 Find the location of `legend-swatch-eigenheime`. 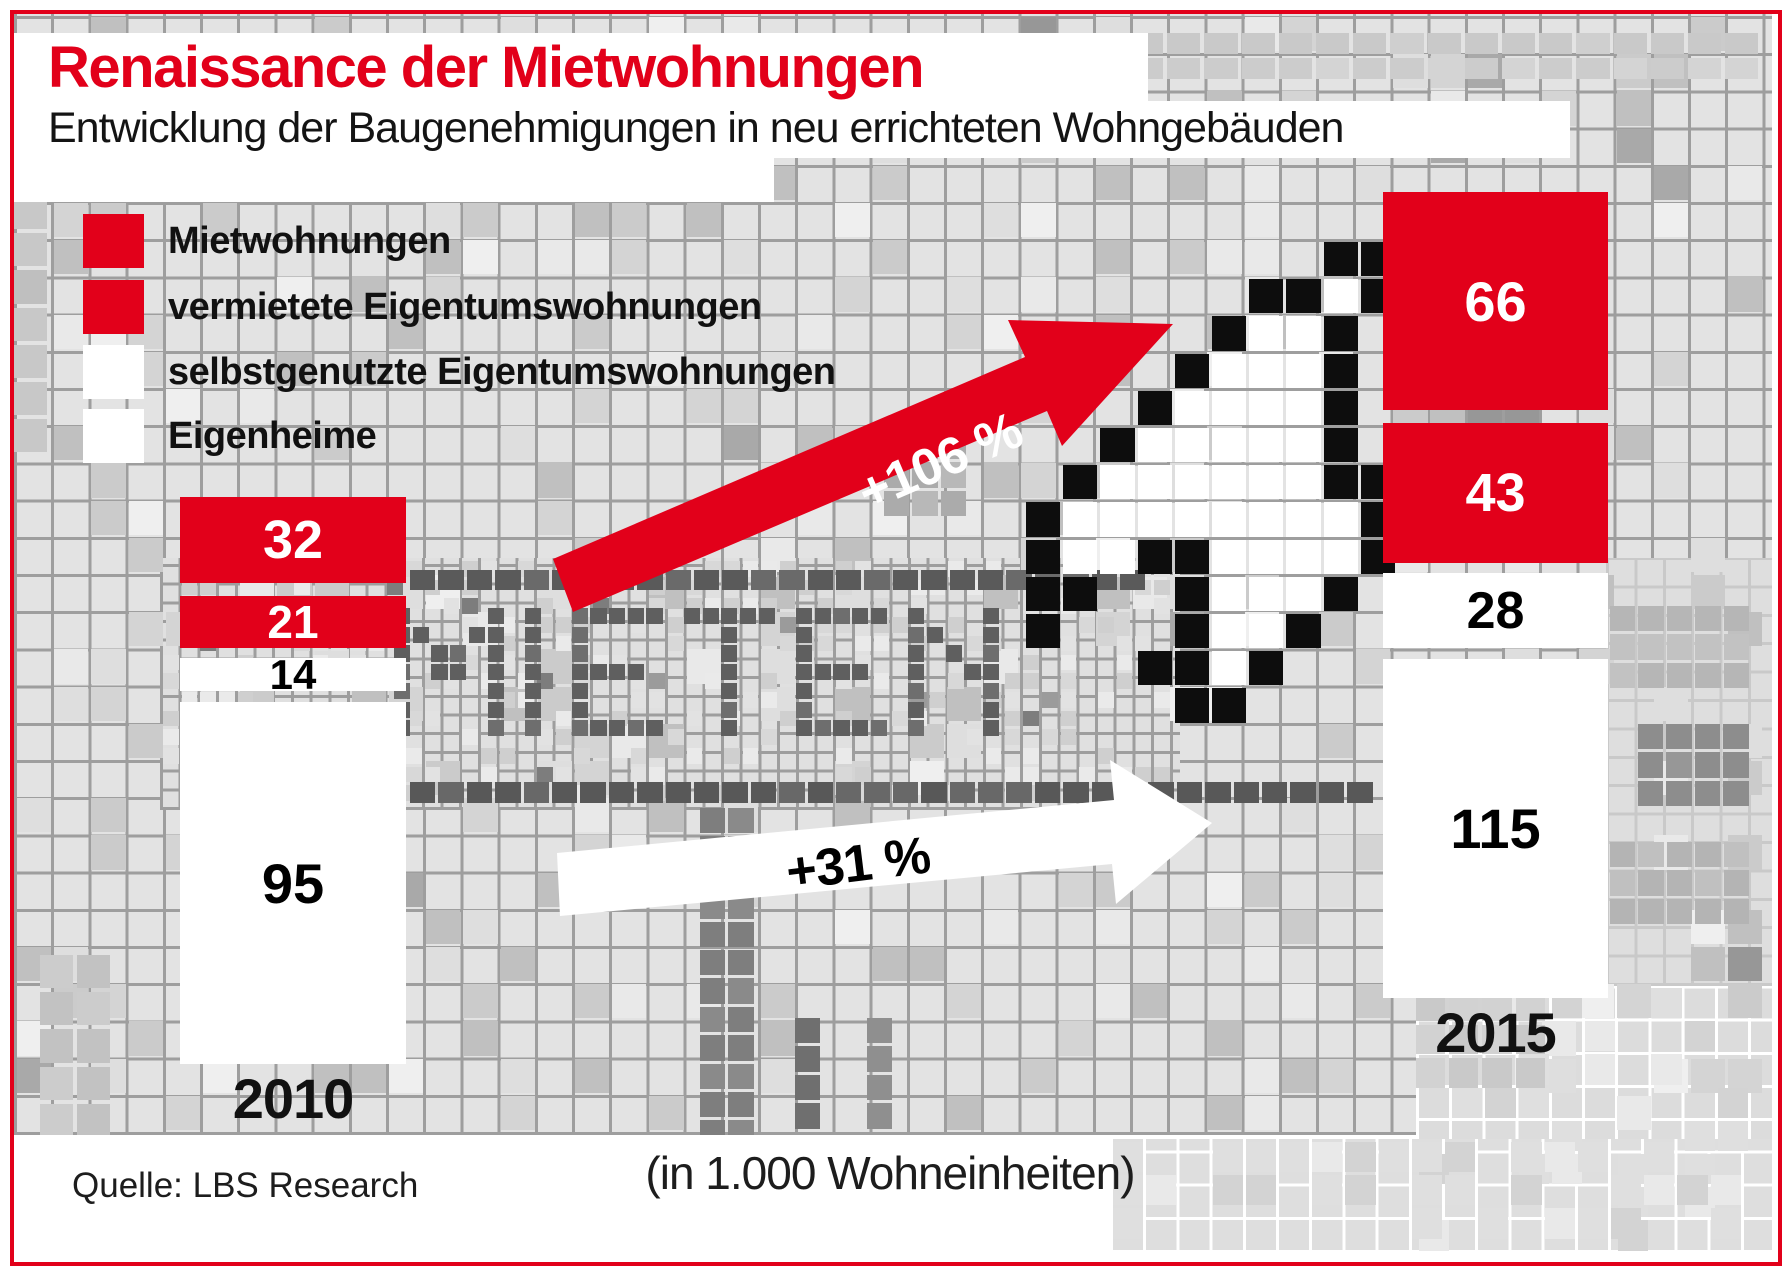

legend-swatch-eigenheime is located at coordinates (113, 436).